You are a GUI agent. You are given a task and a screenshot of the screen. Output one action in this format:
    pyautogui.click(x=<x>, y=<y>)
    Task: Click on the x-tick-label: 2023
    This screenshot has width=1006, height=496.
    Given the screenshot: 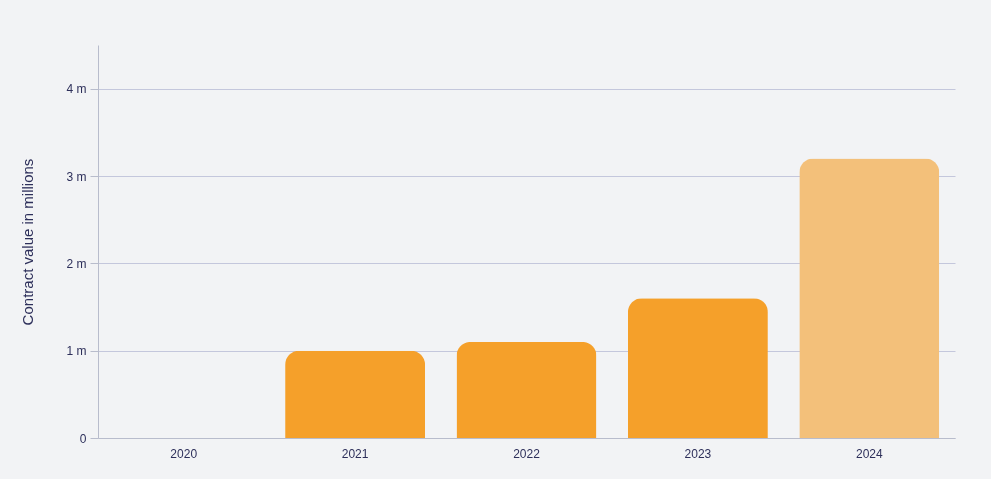 What is the action you would take?
    pyautogui.click(x=698, y=453)
    